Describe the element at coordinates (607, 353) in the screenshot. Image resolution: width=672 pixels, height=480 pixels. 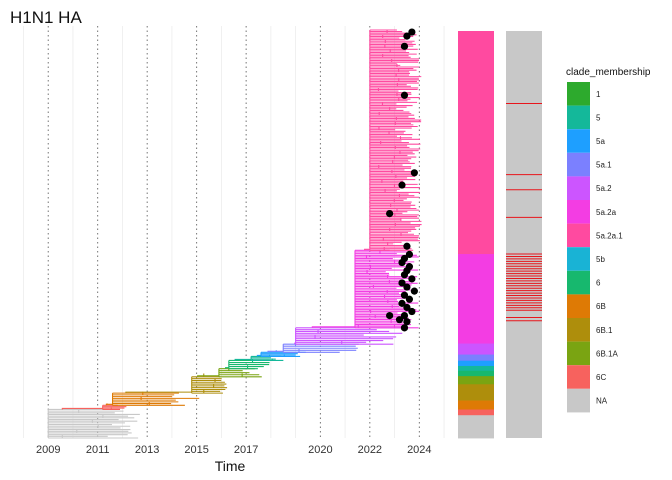
I see `legend-label-6B.1A: 6B.1A` at that location.